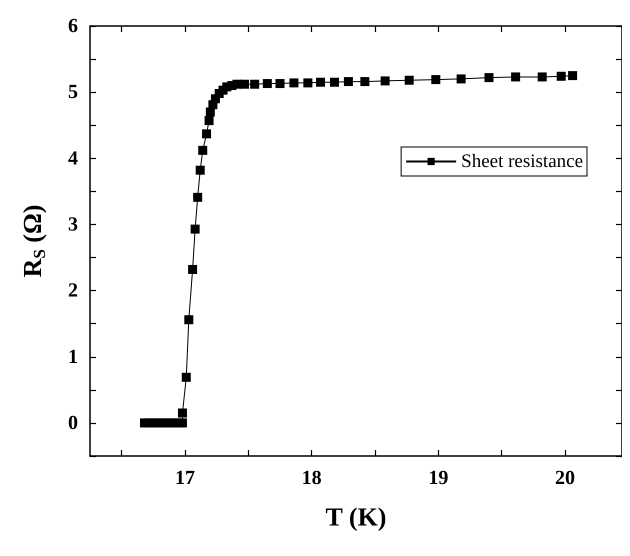 This screenshot has height=556, width=630. I want to click on y-axis-title: RS (Ω), so click(33, 241).